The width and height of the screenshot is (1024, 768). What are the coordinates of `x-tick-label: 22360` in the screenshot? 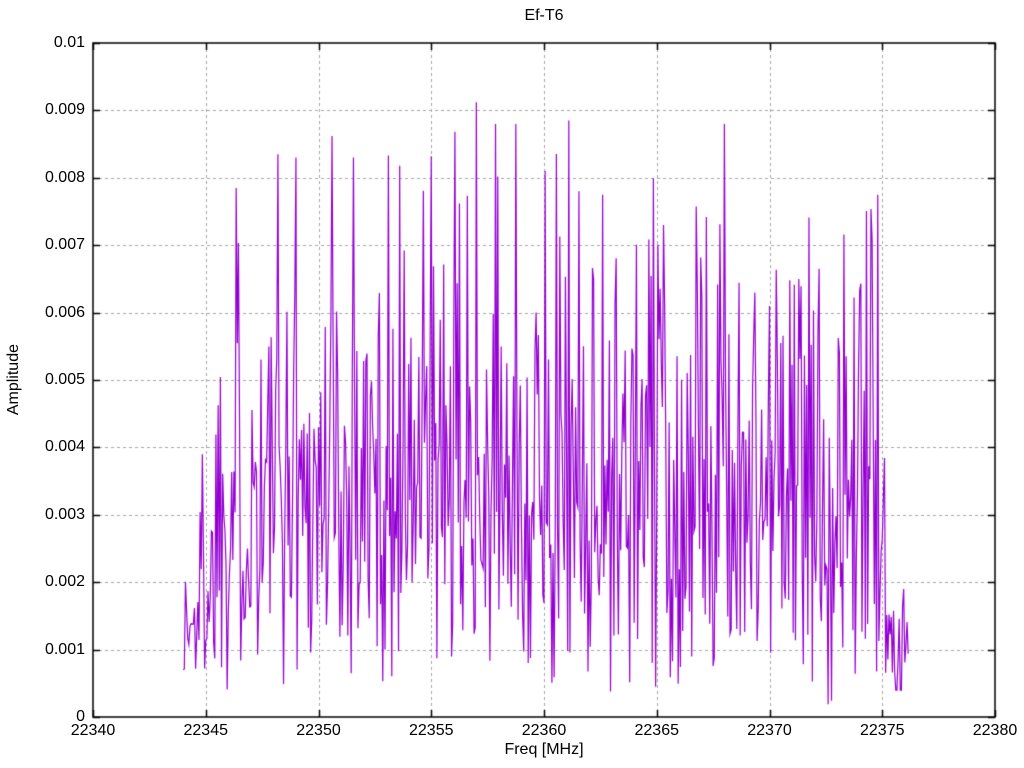 It's located at (544, 730).